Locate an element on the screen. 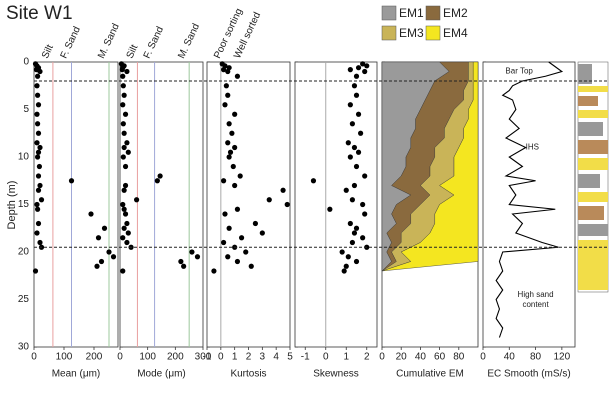 The height and width of the screenshot is (407, 616). class-label: Silt is located at coordinates (133, 51).